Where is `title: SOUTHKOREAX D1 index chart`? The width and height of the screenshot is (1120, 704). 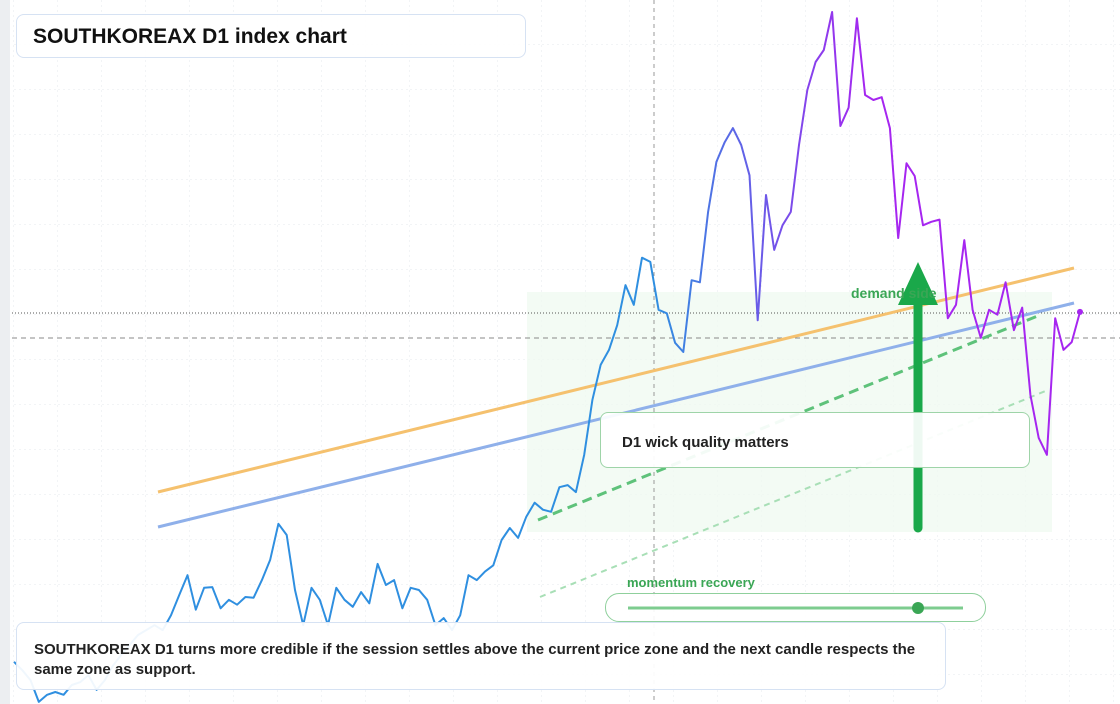
title: SOUTHKOREAX D1 index chart is located at coordinates (271, 36).